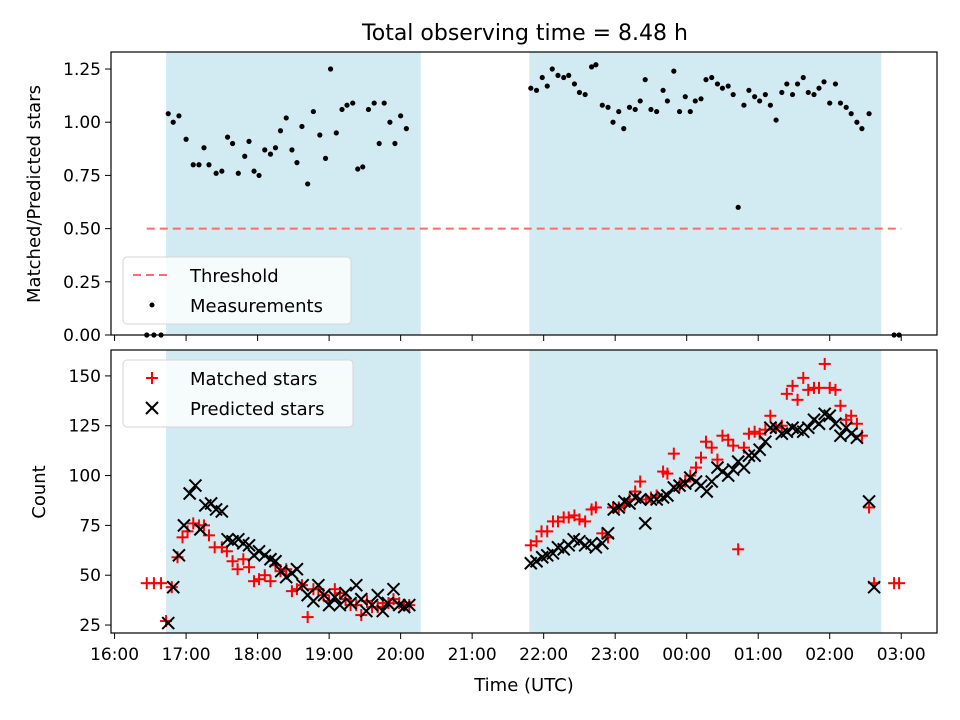 The width and height of the screenshot is (960, 720). Describe the element at coordinates (523, 685) in the screenshot. I see `x-axis-label: Time (UTC)` at that location.